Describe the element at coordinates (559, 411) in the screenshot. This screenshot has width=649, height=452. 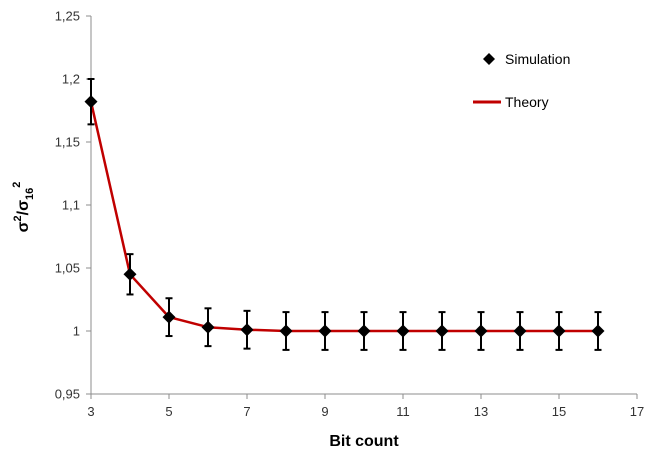
I see `x-tick-label: 15` at that location.